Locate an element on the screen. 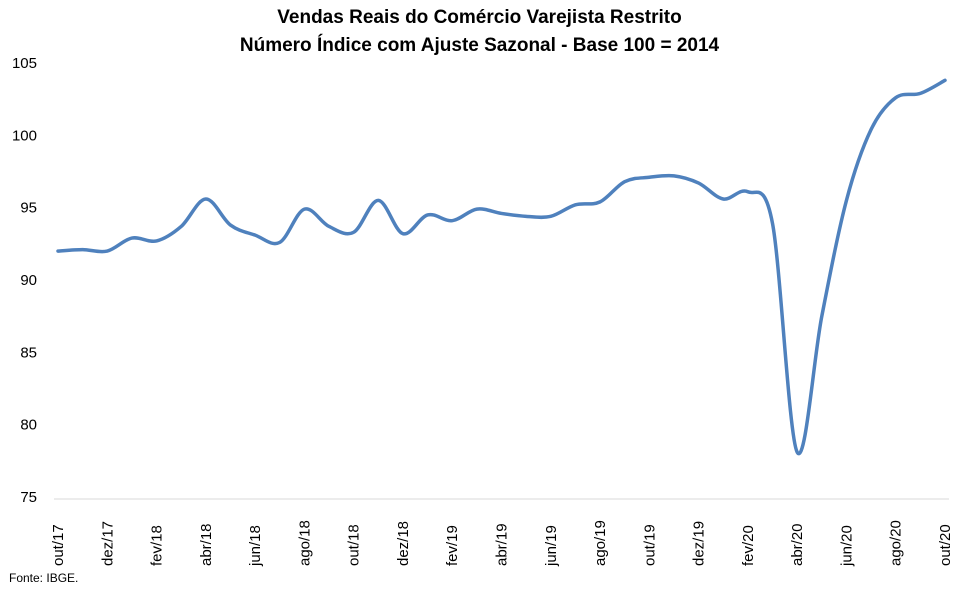 The image size is (959, 592). x-tick-label: ago/20 is located at coordinates (896, 543).